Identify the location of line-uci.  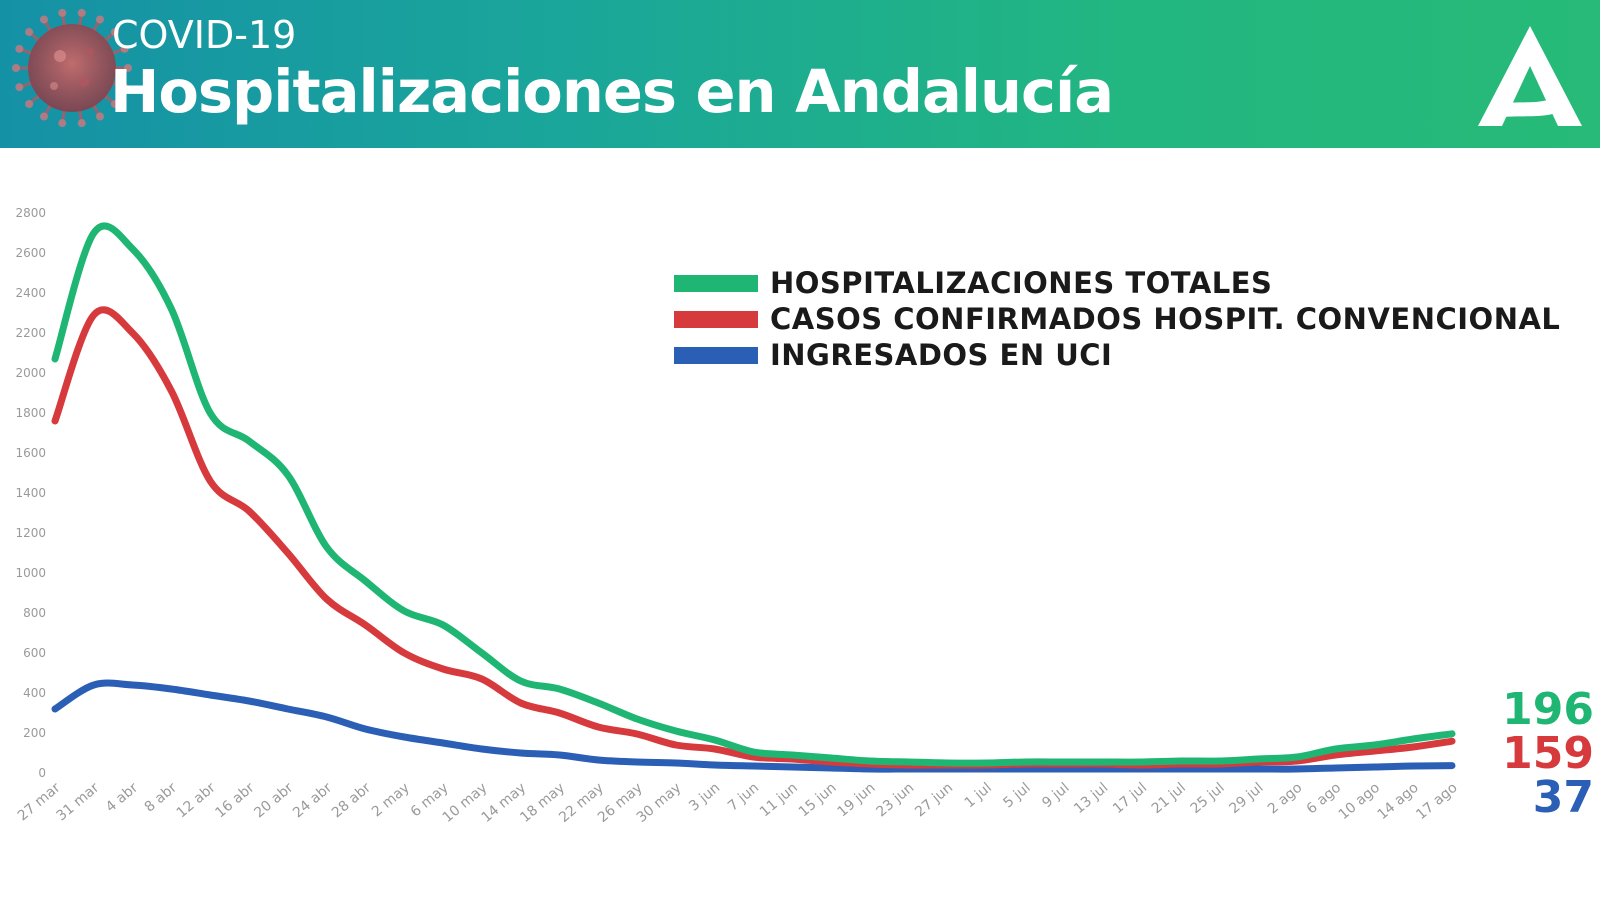
(753, 726).